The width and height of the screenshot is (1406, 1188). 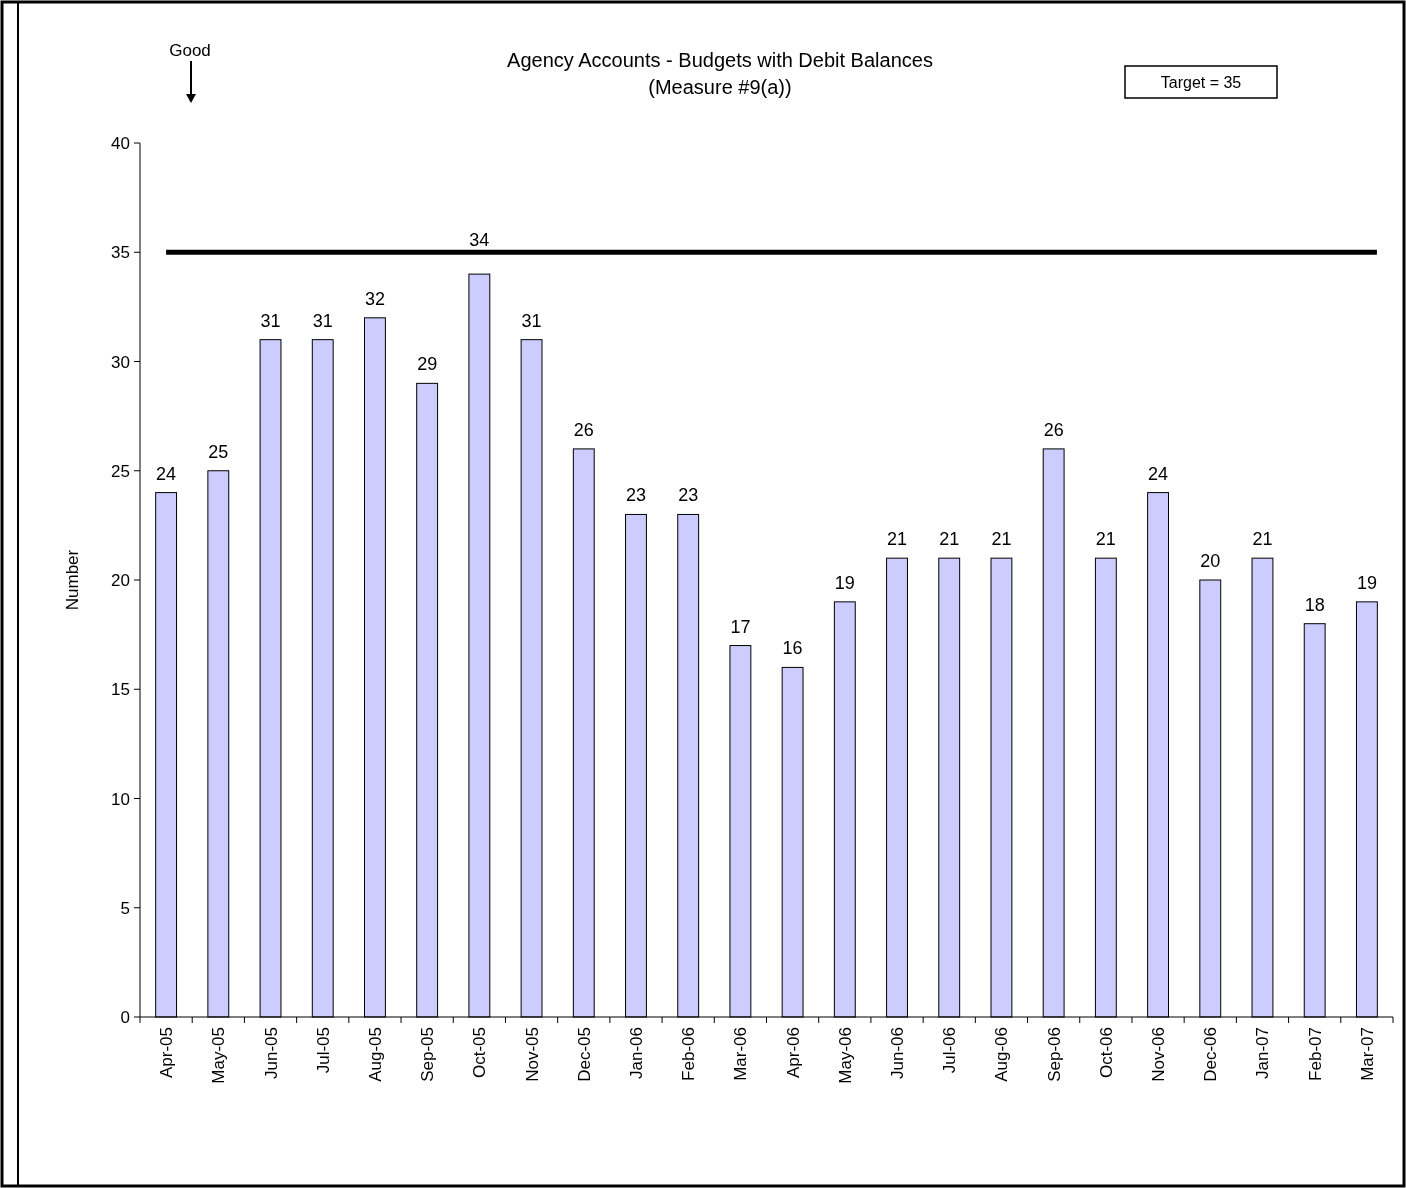 I want to click on data-label: 32, so click(x=374, y=298).